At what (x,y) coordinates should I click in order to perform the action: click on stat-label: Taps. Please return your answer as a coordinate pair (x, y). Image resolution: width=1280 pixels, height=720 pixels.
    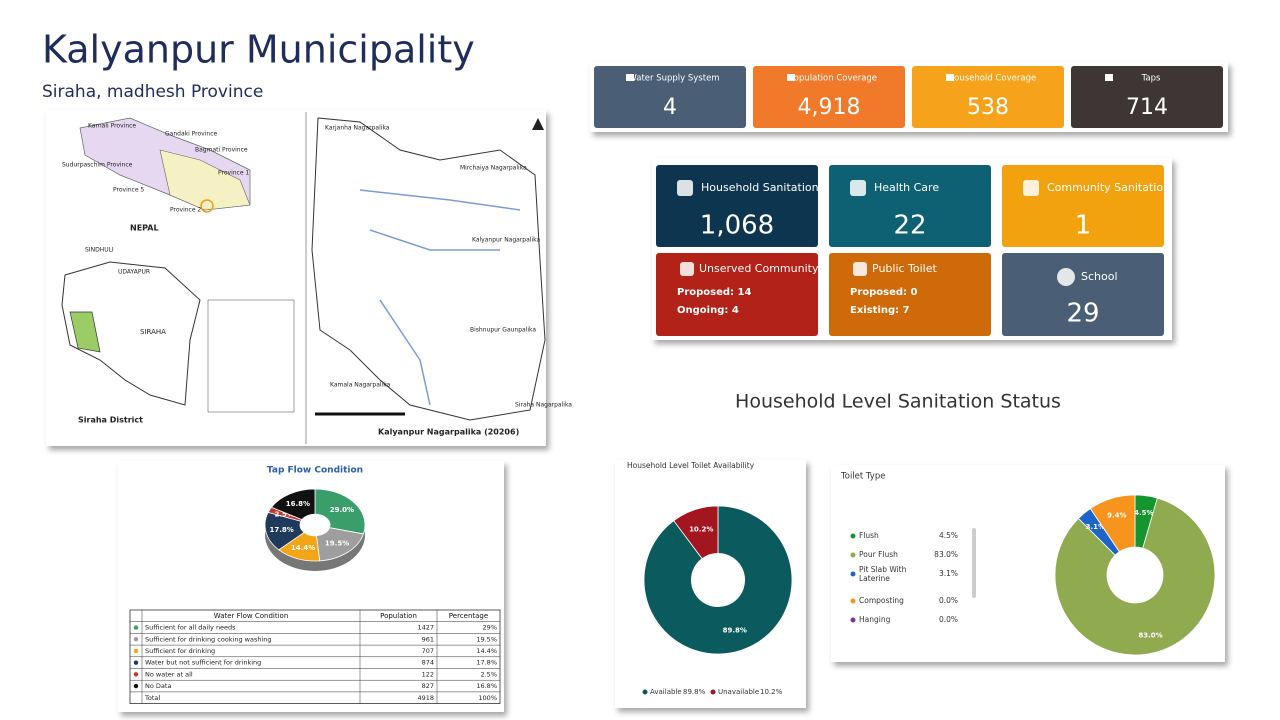
    Looking at the image, I should click on (1151, 79).